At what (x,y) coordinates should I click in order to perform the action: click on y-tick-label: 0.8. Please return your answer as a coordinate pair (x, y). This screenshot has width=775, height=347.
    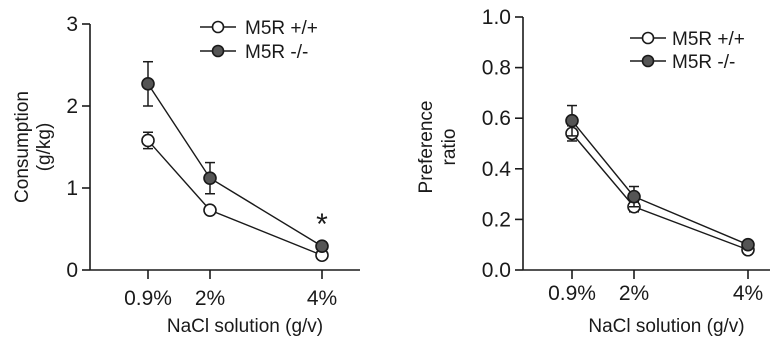
    Looking at the image, I should click on (496, 68).